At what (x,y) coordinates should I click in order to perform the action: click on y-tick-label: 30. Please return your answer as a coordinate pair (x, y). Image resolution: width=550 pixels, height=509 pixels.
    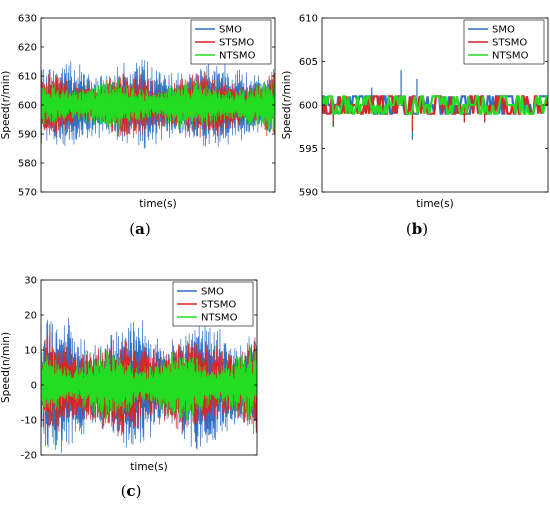
    Looking at the image, I should click on (30, 281).